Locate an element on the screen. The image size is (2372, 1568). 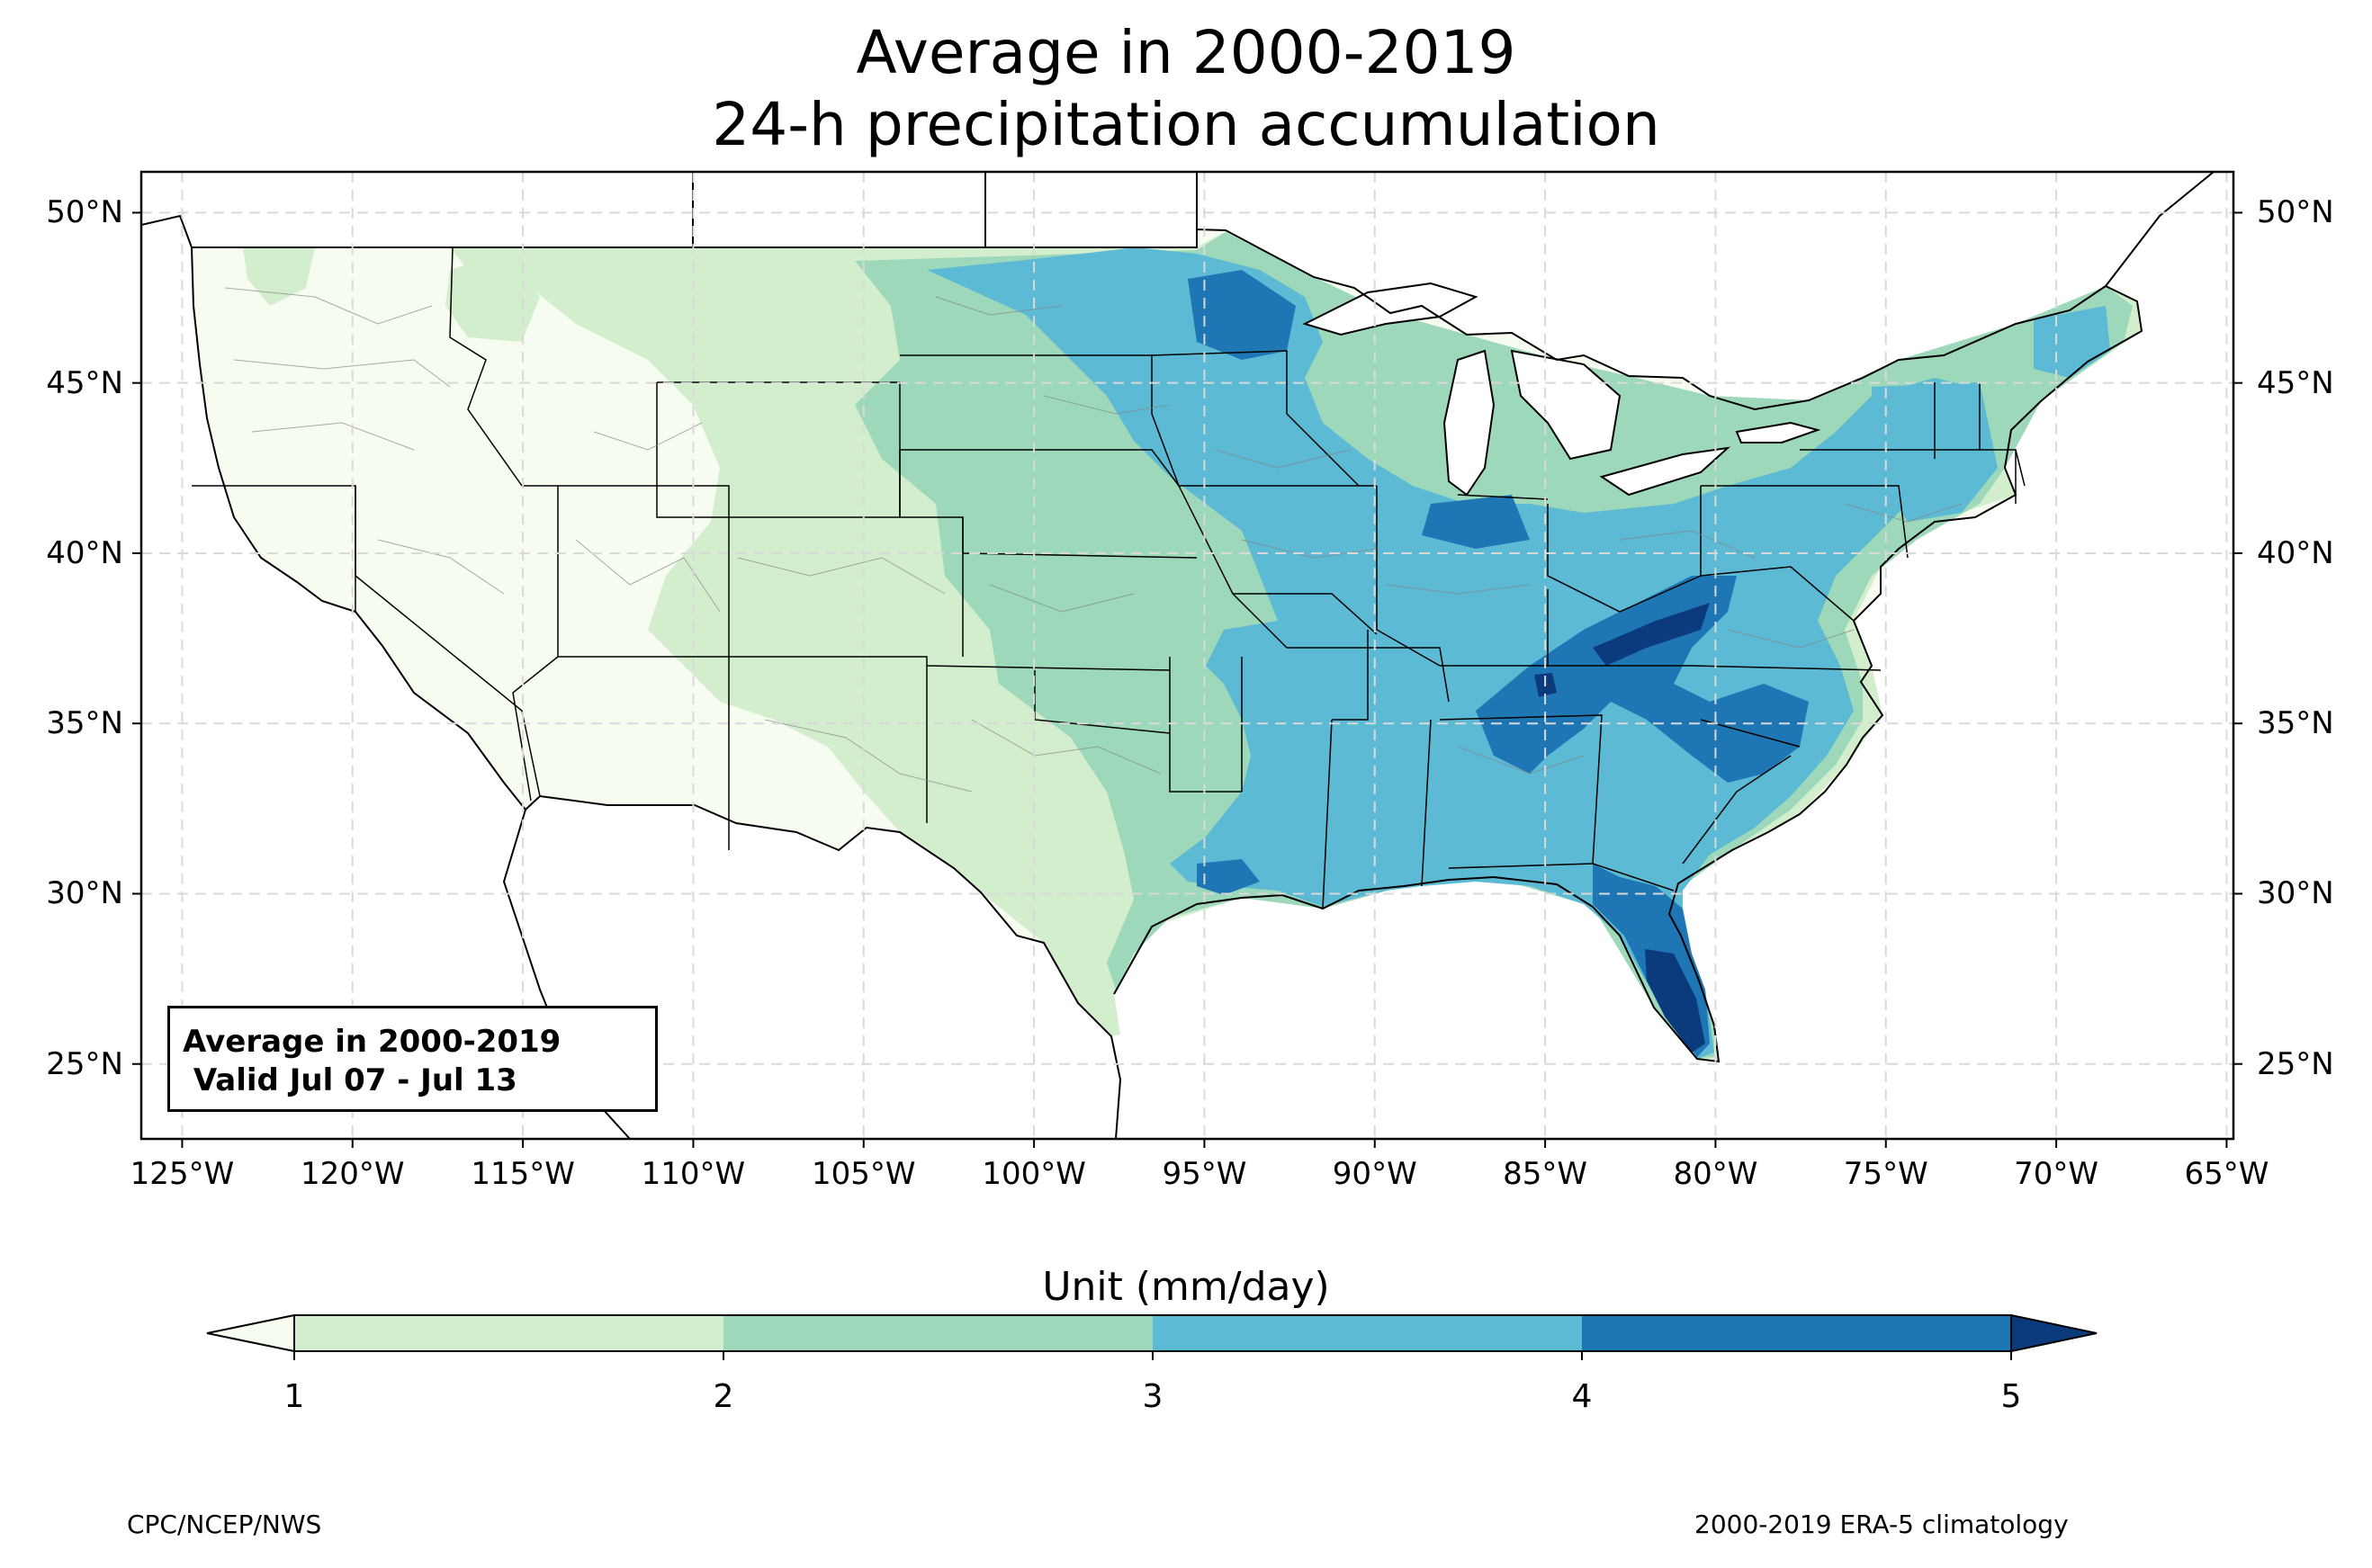
precip-band-4-5-c is located at coordinates (1642, 679).